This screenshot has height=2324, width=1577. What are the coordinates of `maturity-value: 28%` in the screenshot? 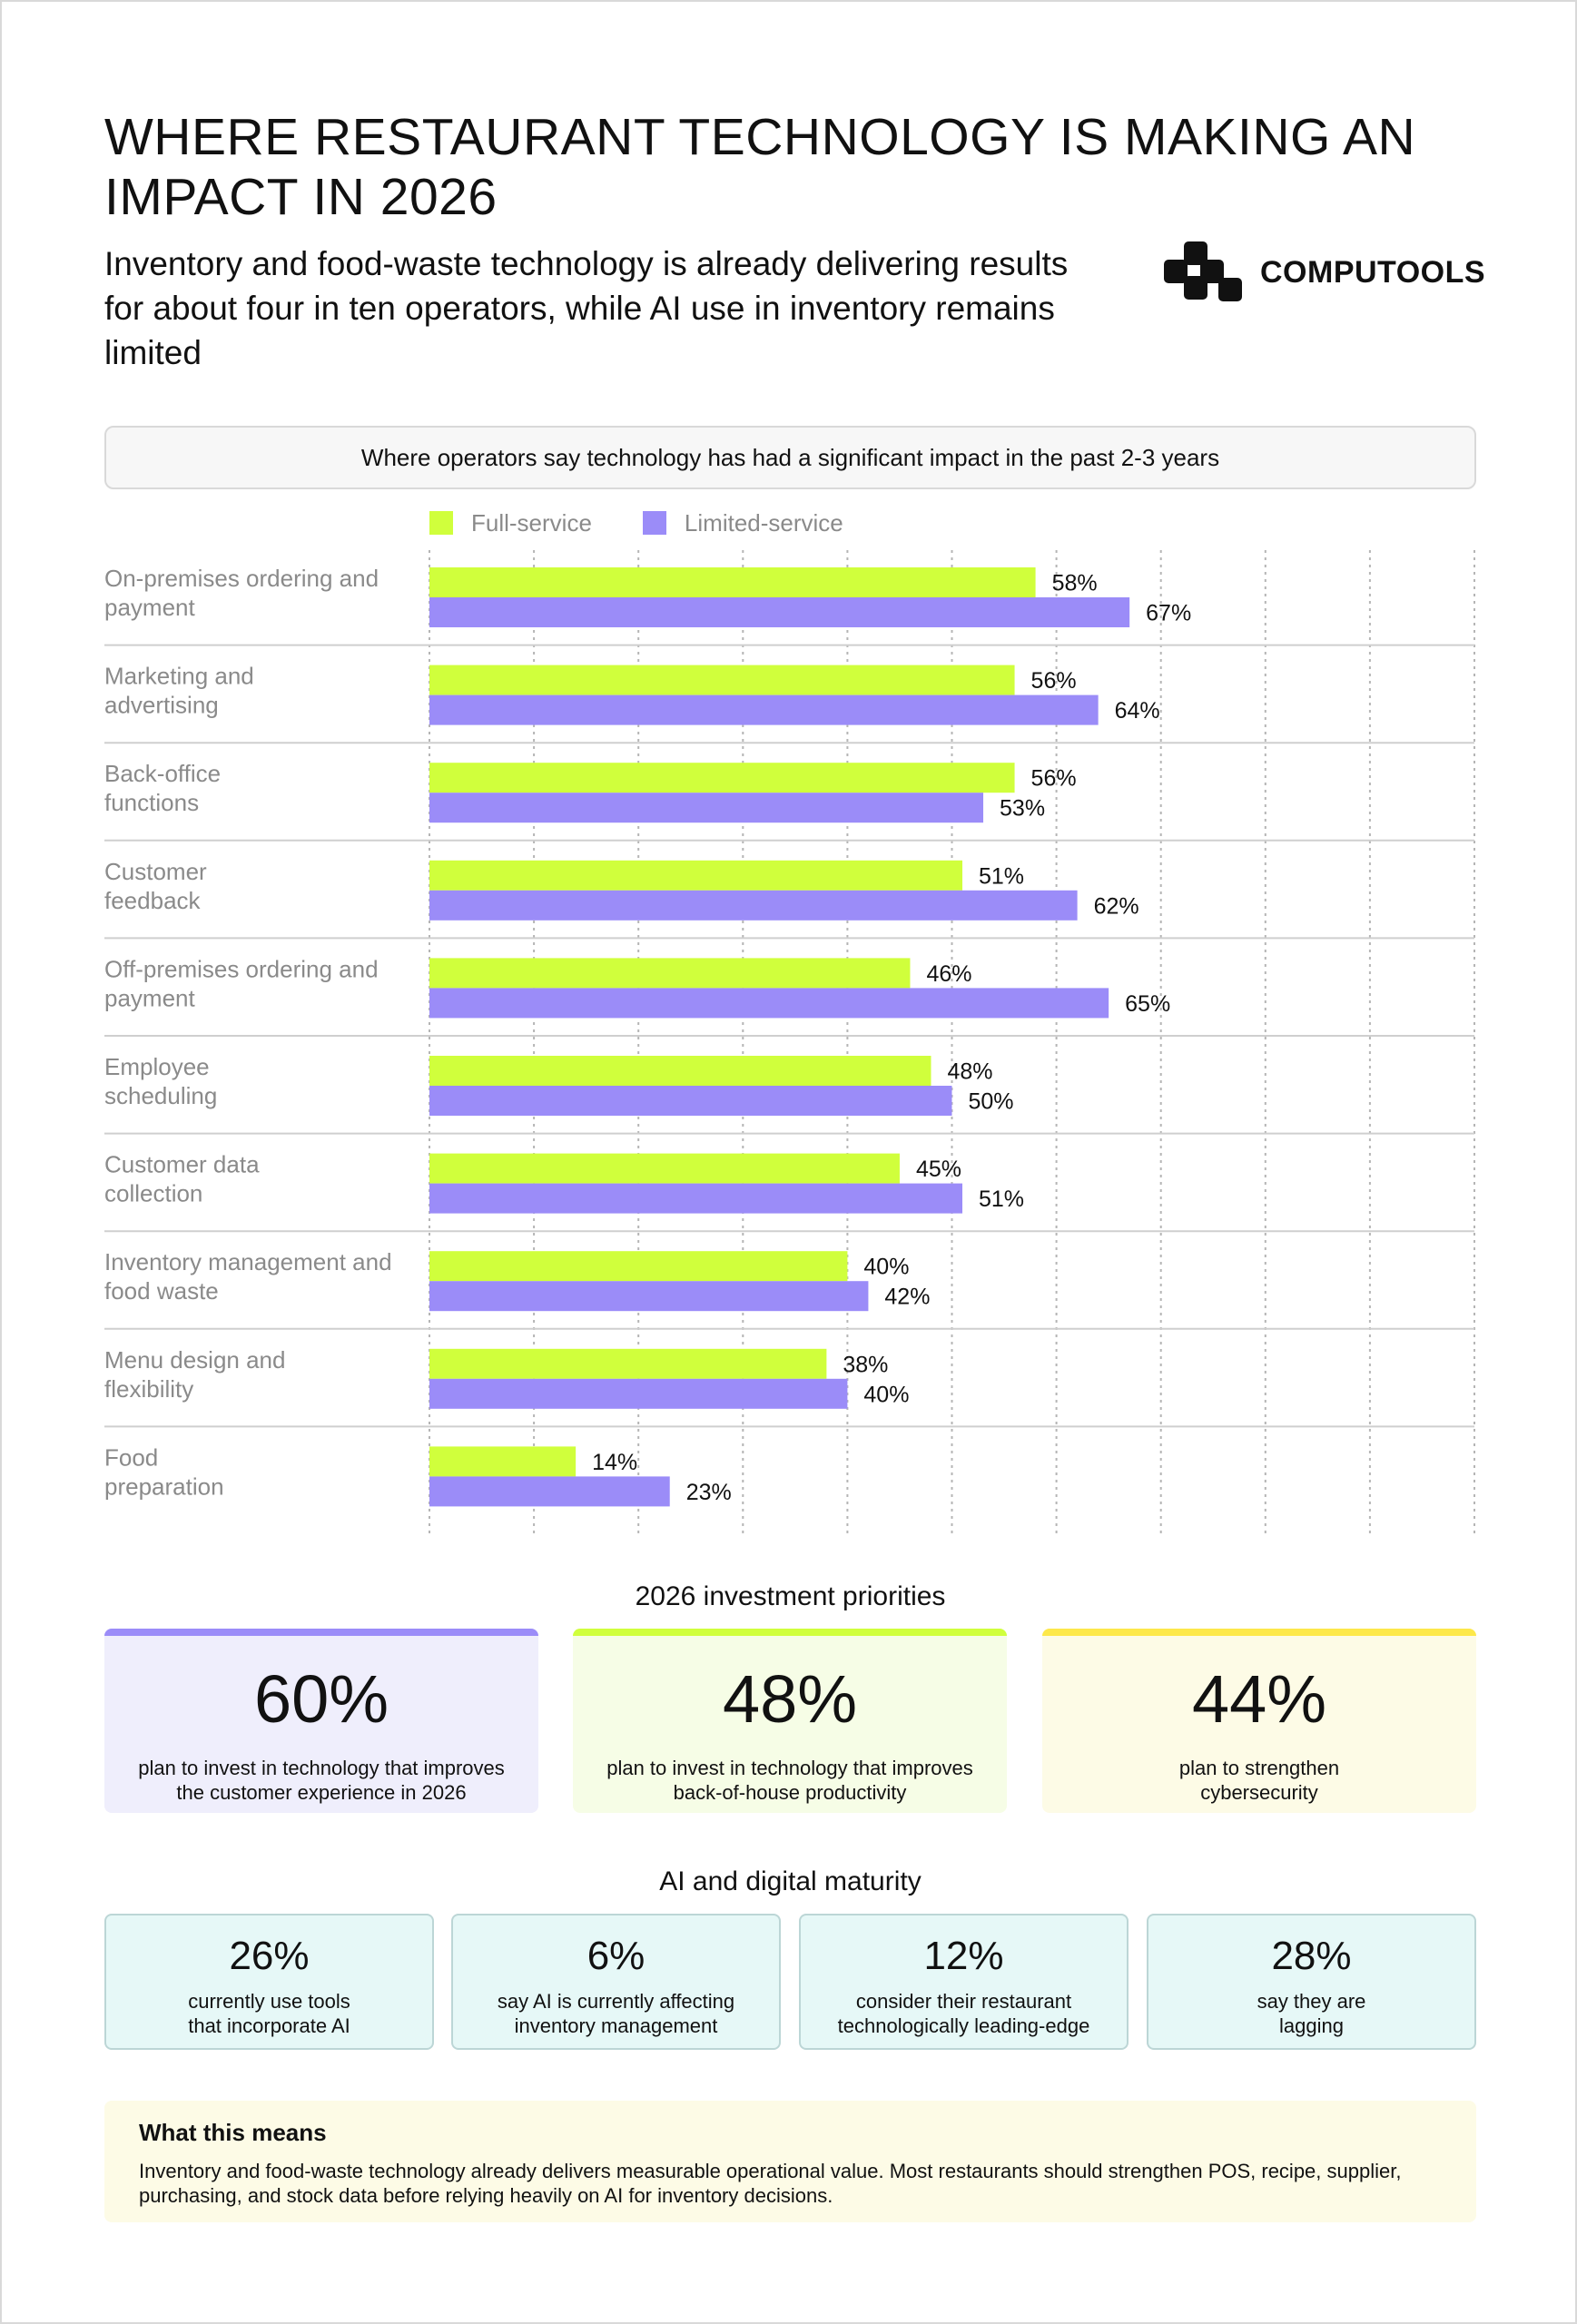 It's located at (1312, 1956).